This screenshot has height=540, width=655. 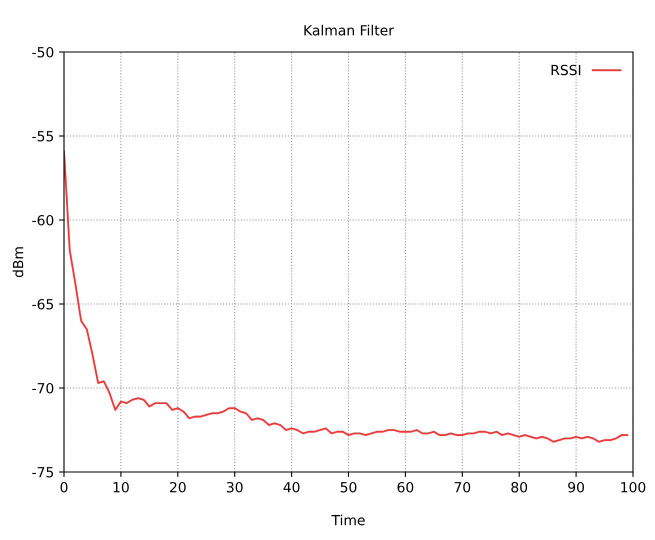 I want to click on x-tick-label: 80, so click(x=519, y=487).